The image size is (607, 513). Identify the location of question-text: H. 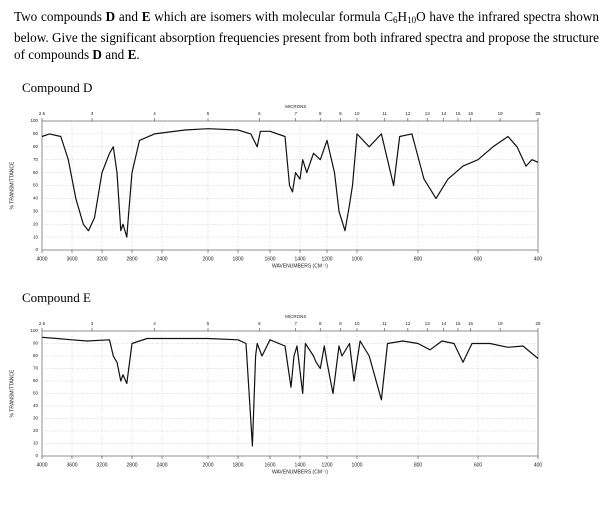
(402, 16).